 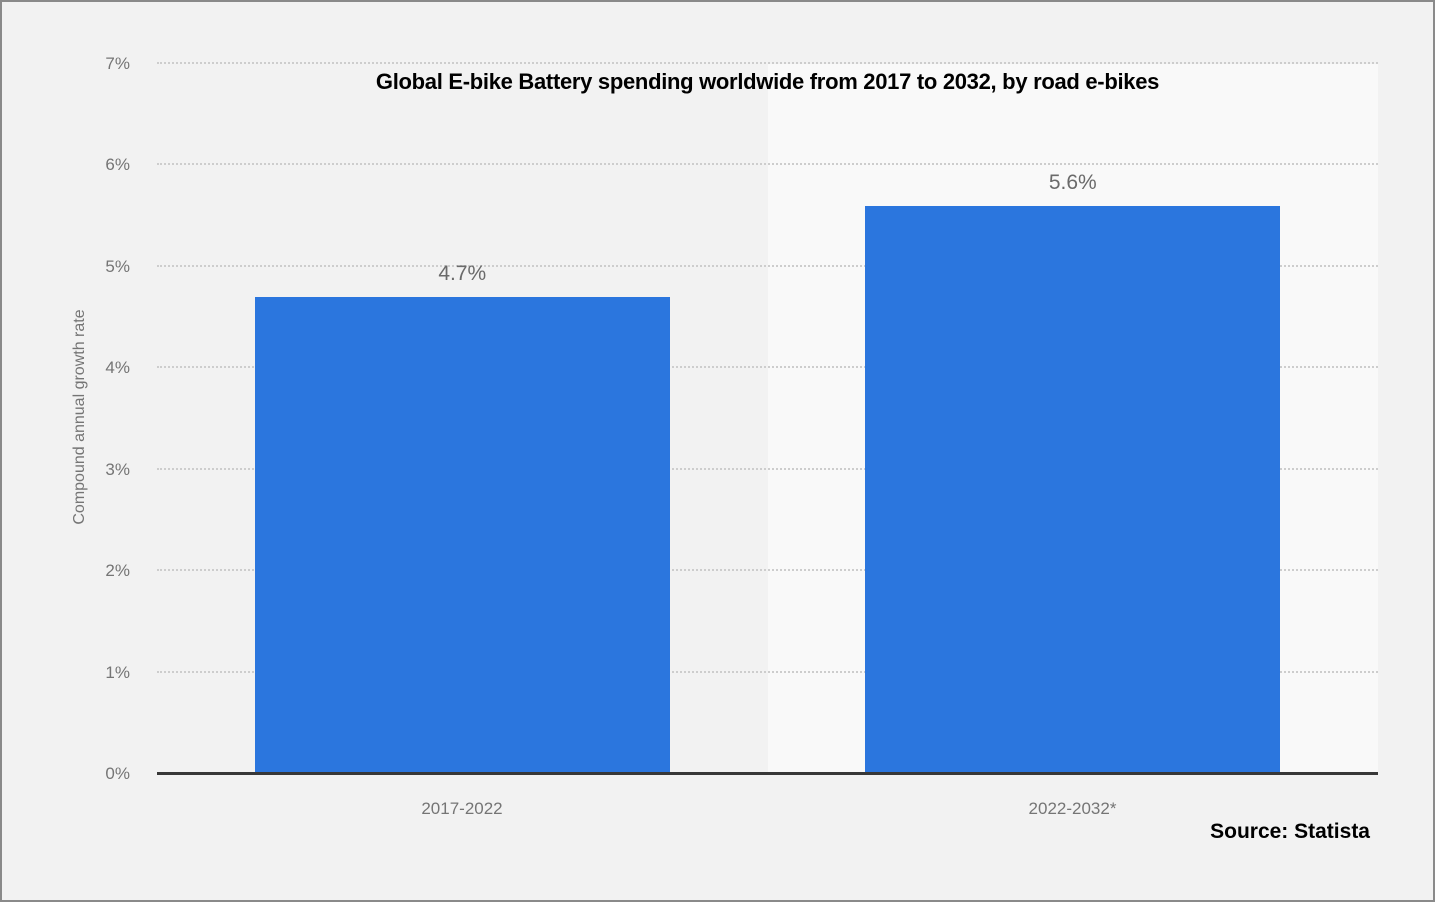 What do you see at coordinates (1072, 808) in the screenshot?
I see `x-category-label: 2022-2032*` at bounding box center [1072, 808].